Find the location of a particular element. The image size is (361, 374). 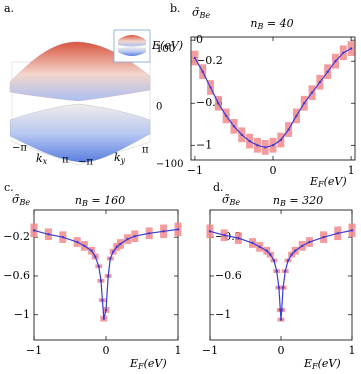

z-tick-label: 100 is located at coordinates (165, 49).